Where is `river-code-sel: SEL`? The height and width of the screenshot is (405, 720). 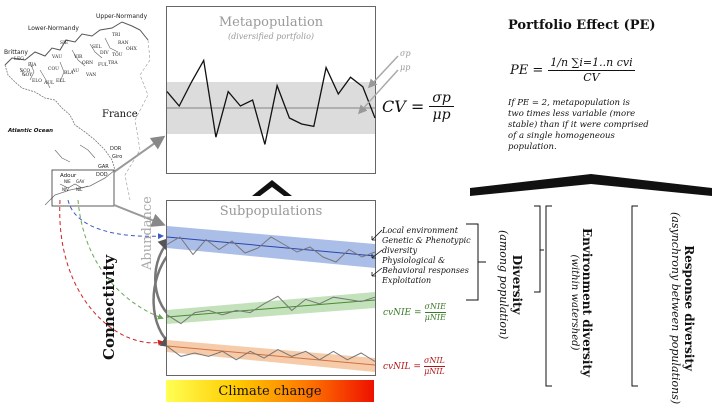
river-code-sel: SEL is located at coordinates (96, 47).